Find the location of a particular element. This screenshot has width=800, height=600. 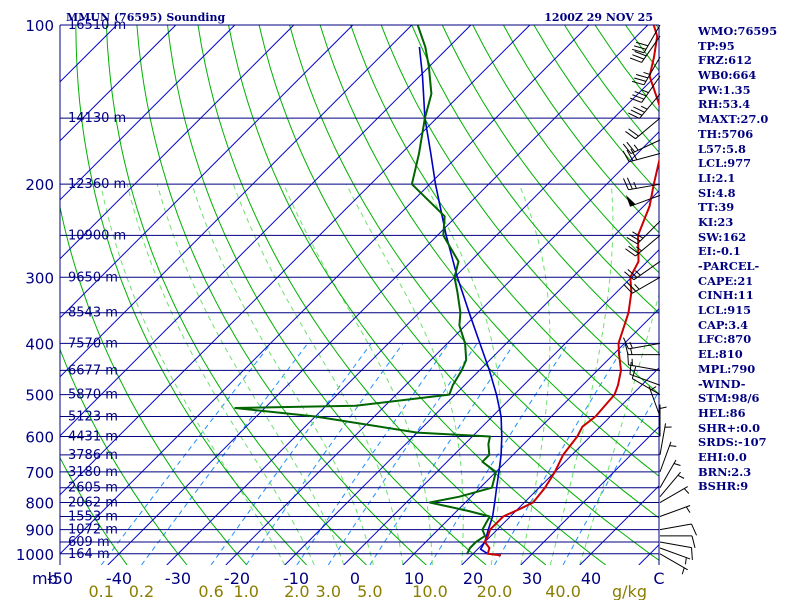

temperature-tick-label: 40 is located at coordinates (591, 578).